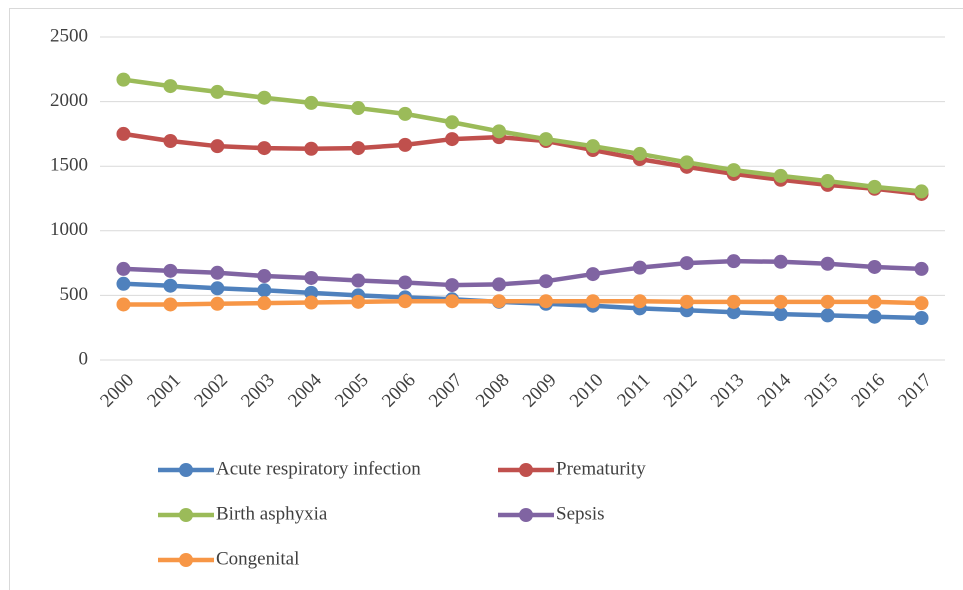  What do you see at coordinates (601, 468) in the screenshot?
I see `legend-label: Prematurity` at bounding box center [601, 468].